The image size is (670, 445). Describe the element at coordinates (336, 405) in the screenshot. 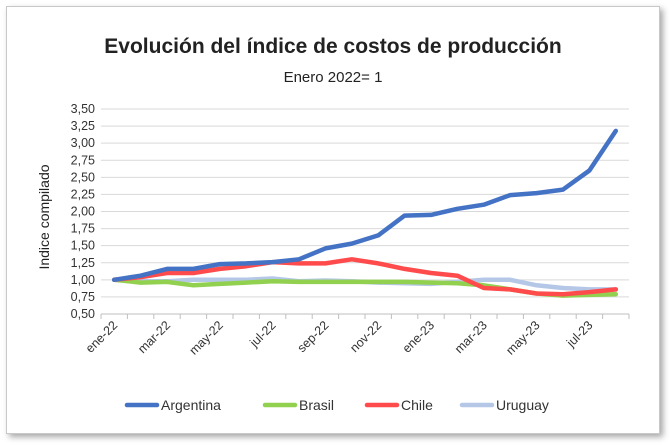

I see `legend: Argentina Brasil Chile Uruguay` at that location.